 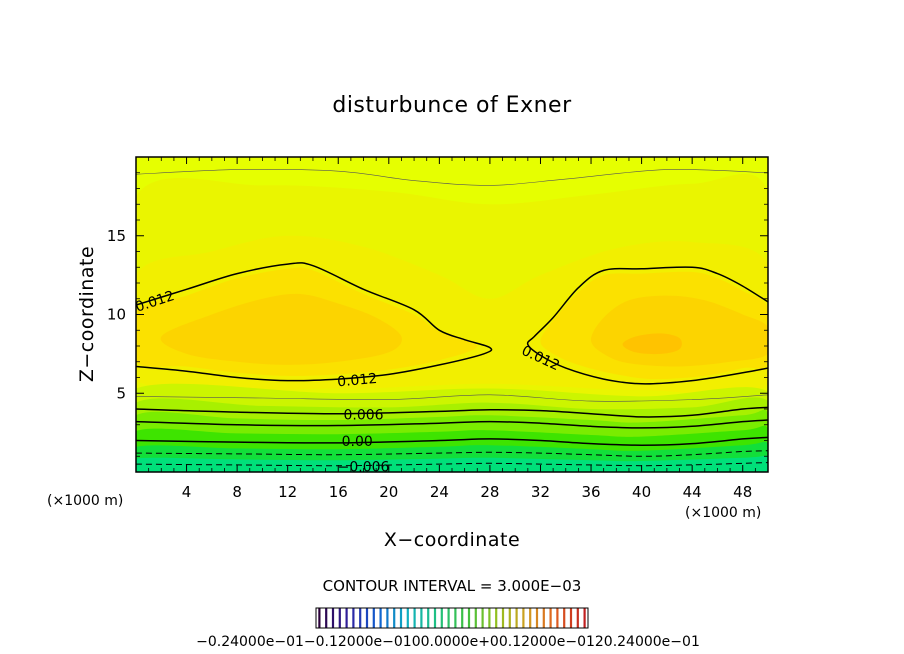 I want to click on x-tick-label: 8, so click(x=237, y=492).